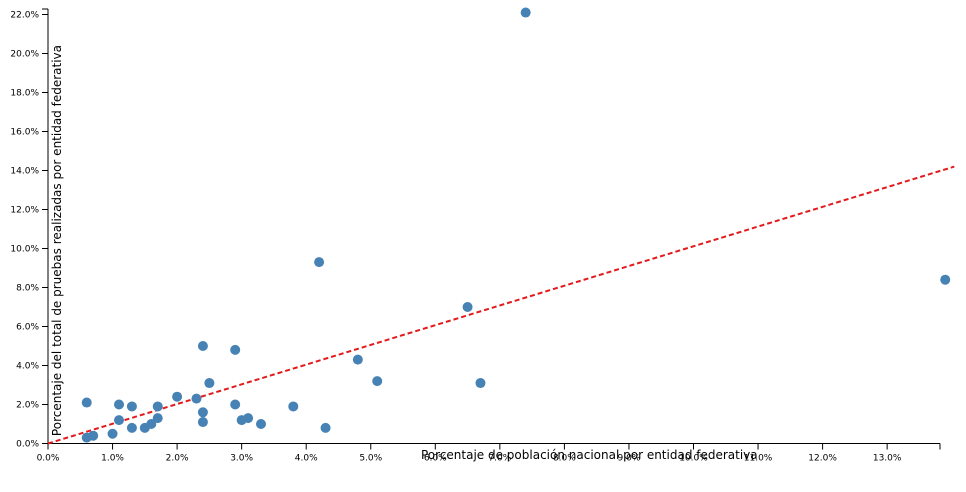  What do you see at coordinates (24, 211) in the screenshot?
I see `y-tick-label: 12.0%` at bounding box center [24, 211].